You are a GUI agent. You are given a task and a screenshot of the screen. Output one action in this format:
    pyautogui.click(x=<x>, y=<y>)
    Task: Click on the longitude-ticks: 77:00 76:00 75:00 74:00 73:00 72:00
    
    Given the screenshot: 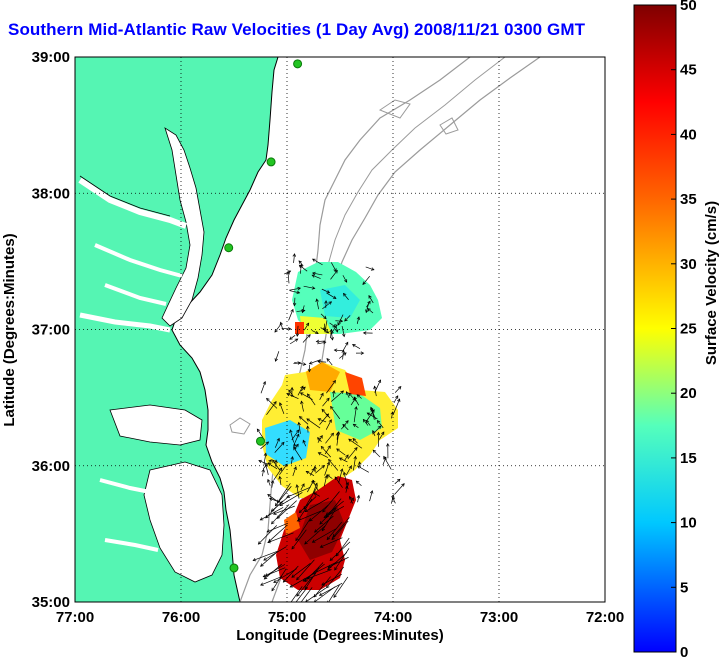 What is the action you would take?
    pyautogui.click(x=340, y=617)
    